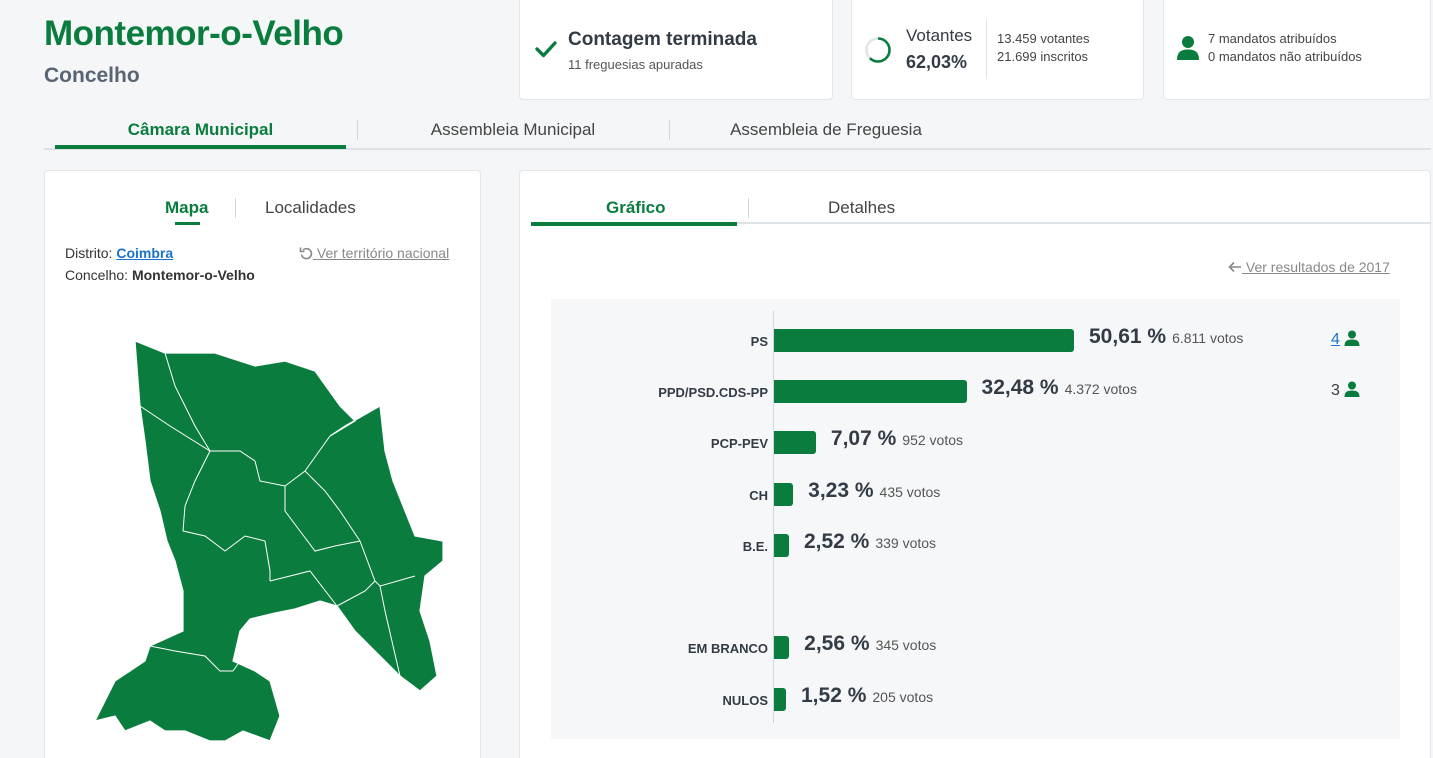  What do you see at coordinates (635, 64) in the screenshot?
I see `count-status-sub: 11 freguesias apuradas` at bounding box center [635, 64].